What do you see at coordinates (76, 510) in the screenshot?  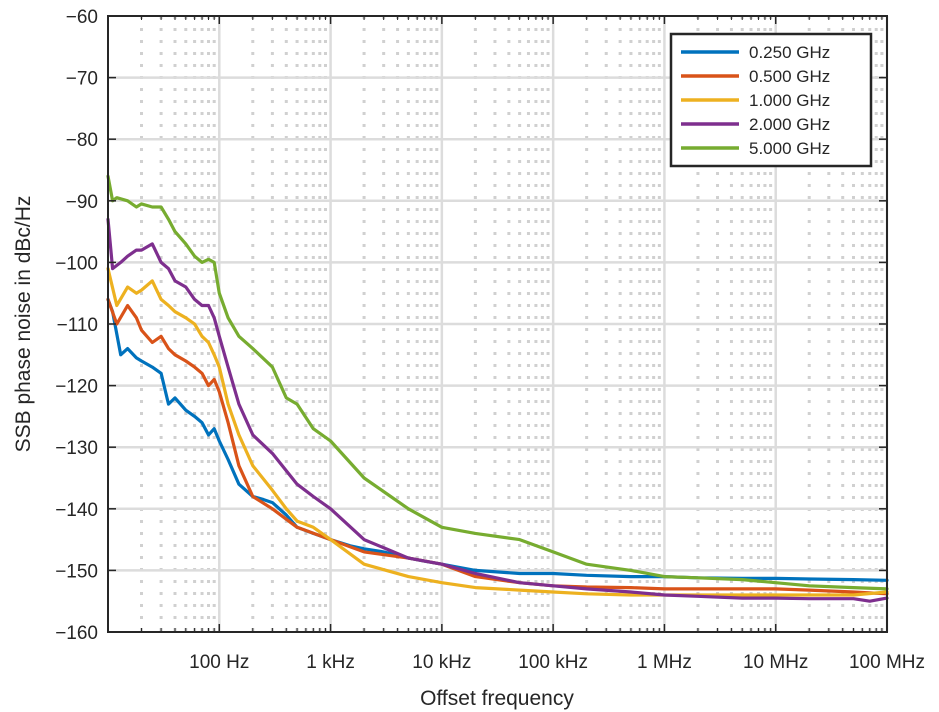 I see `y-tick-label: −140` at bounding box center [76, 510].